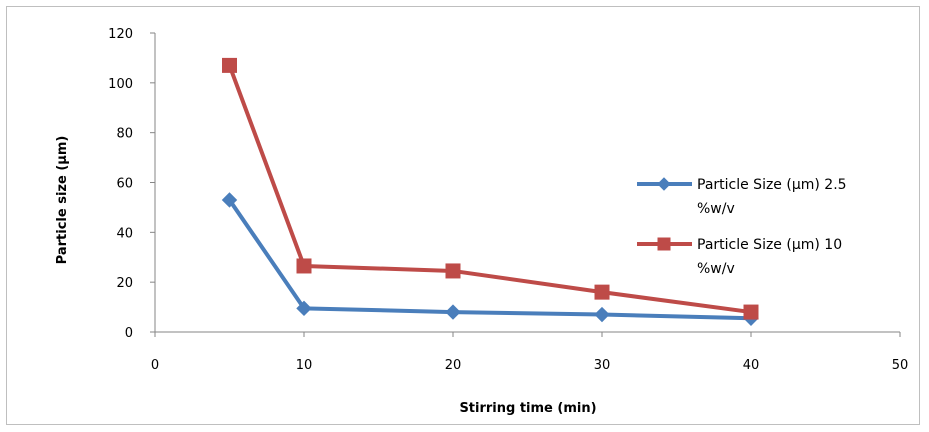 The image size is (929, 432). What do you see at coordinates (129, 333) in the screenshot?
I see `y-tick-label: 0` at bounding box center [129, 333].